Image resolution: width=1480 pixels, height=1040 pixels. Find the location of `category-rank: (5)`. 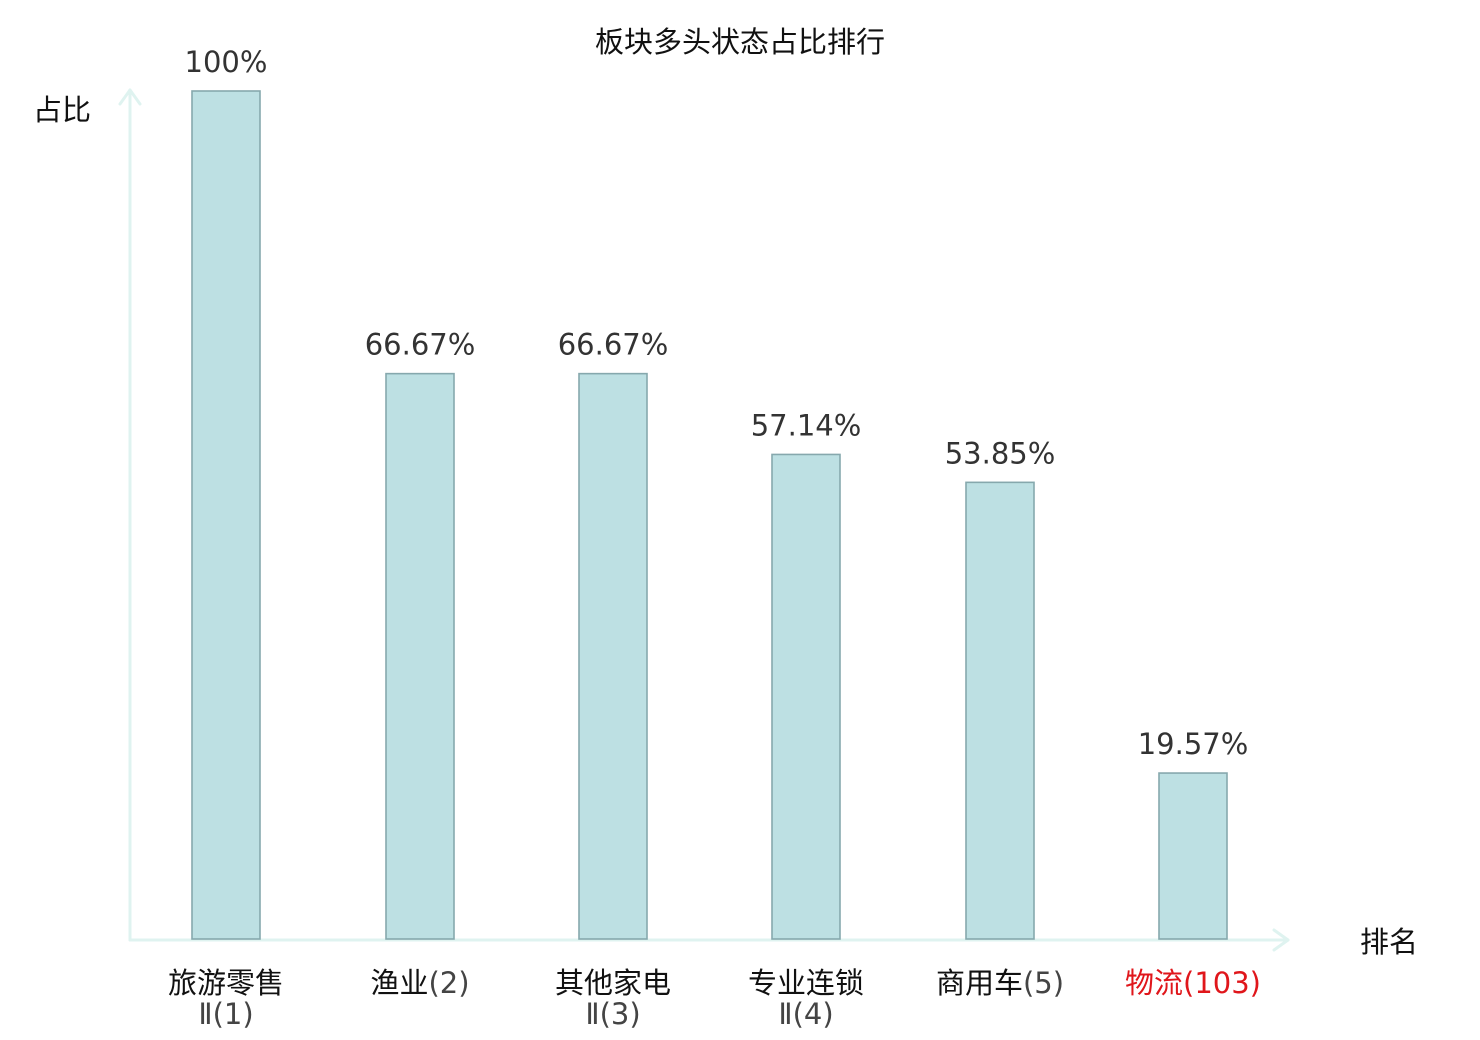

category-rank: (5) is located at coordinates (1043, 983).